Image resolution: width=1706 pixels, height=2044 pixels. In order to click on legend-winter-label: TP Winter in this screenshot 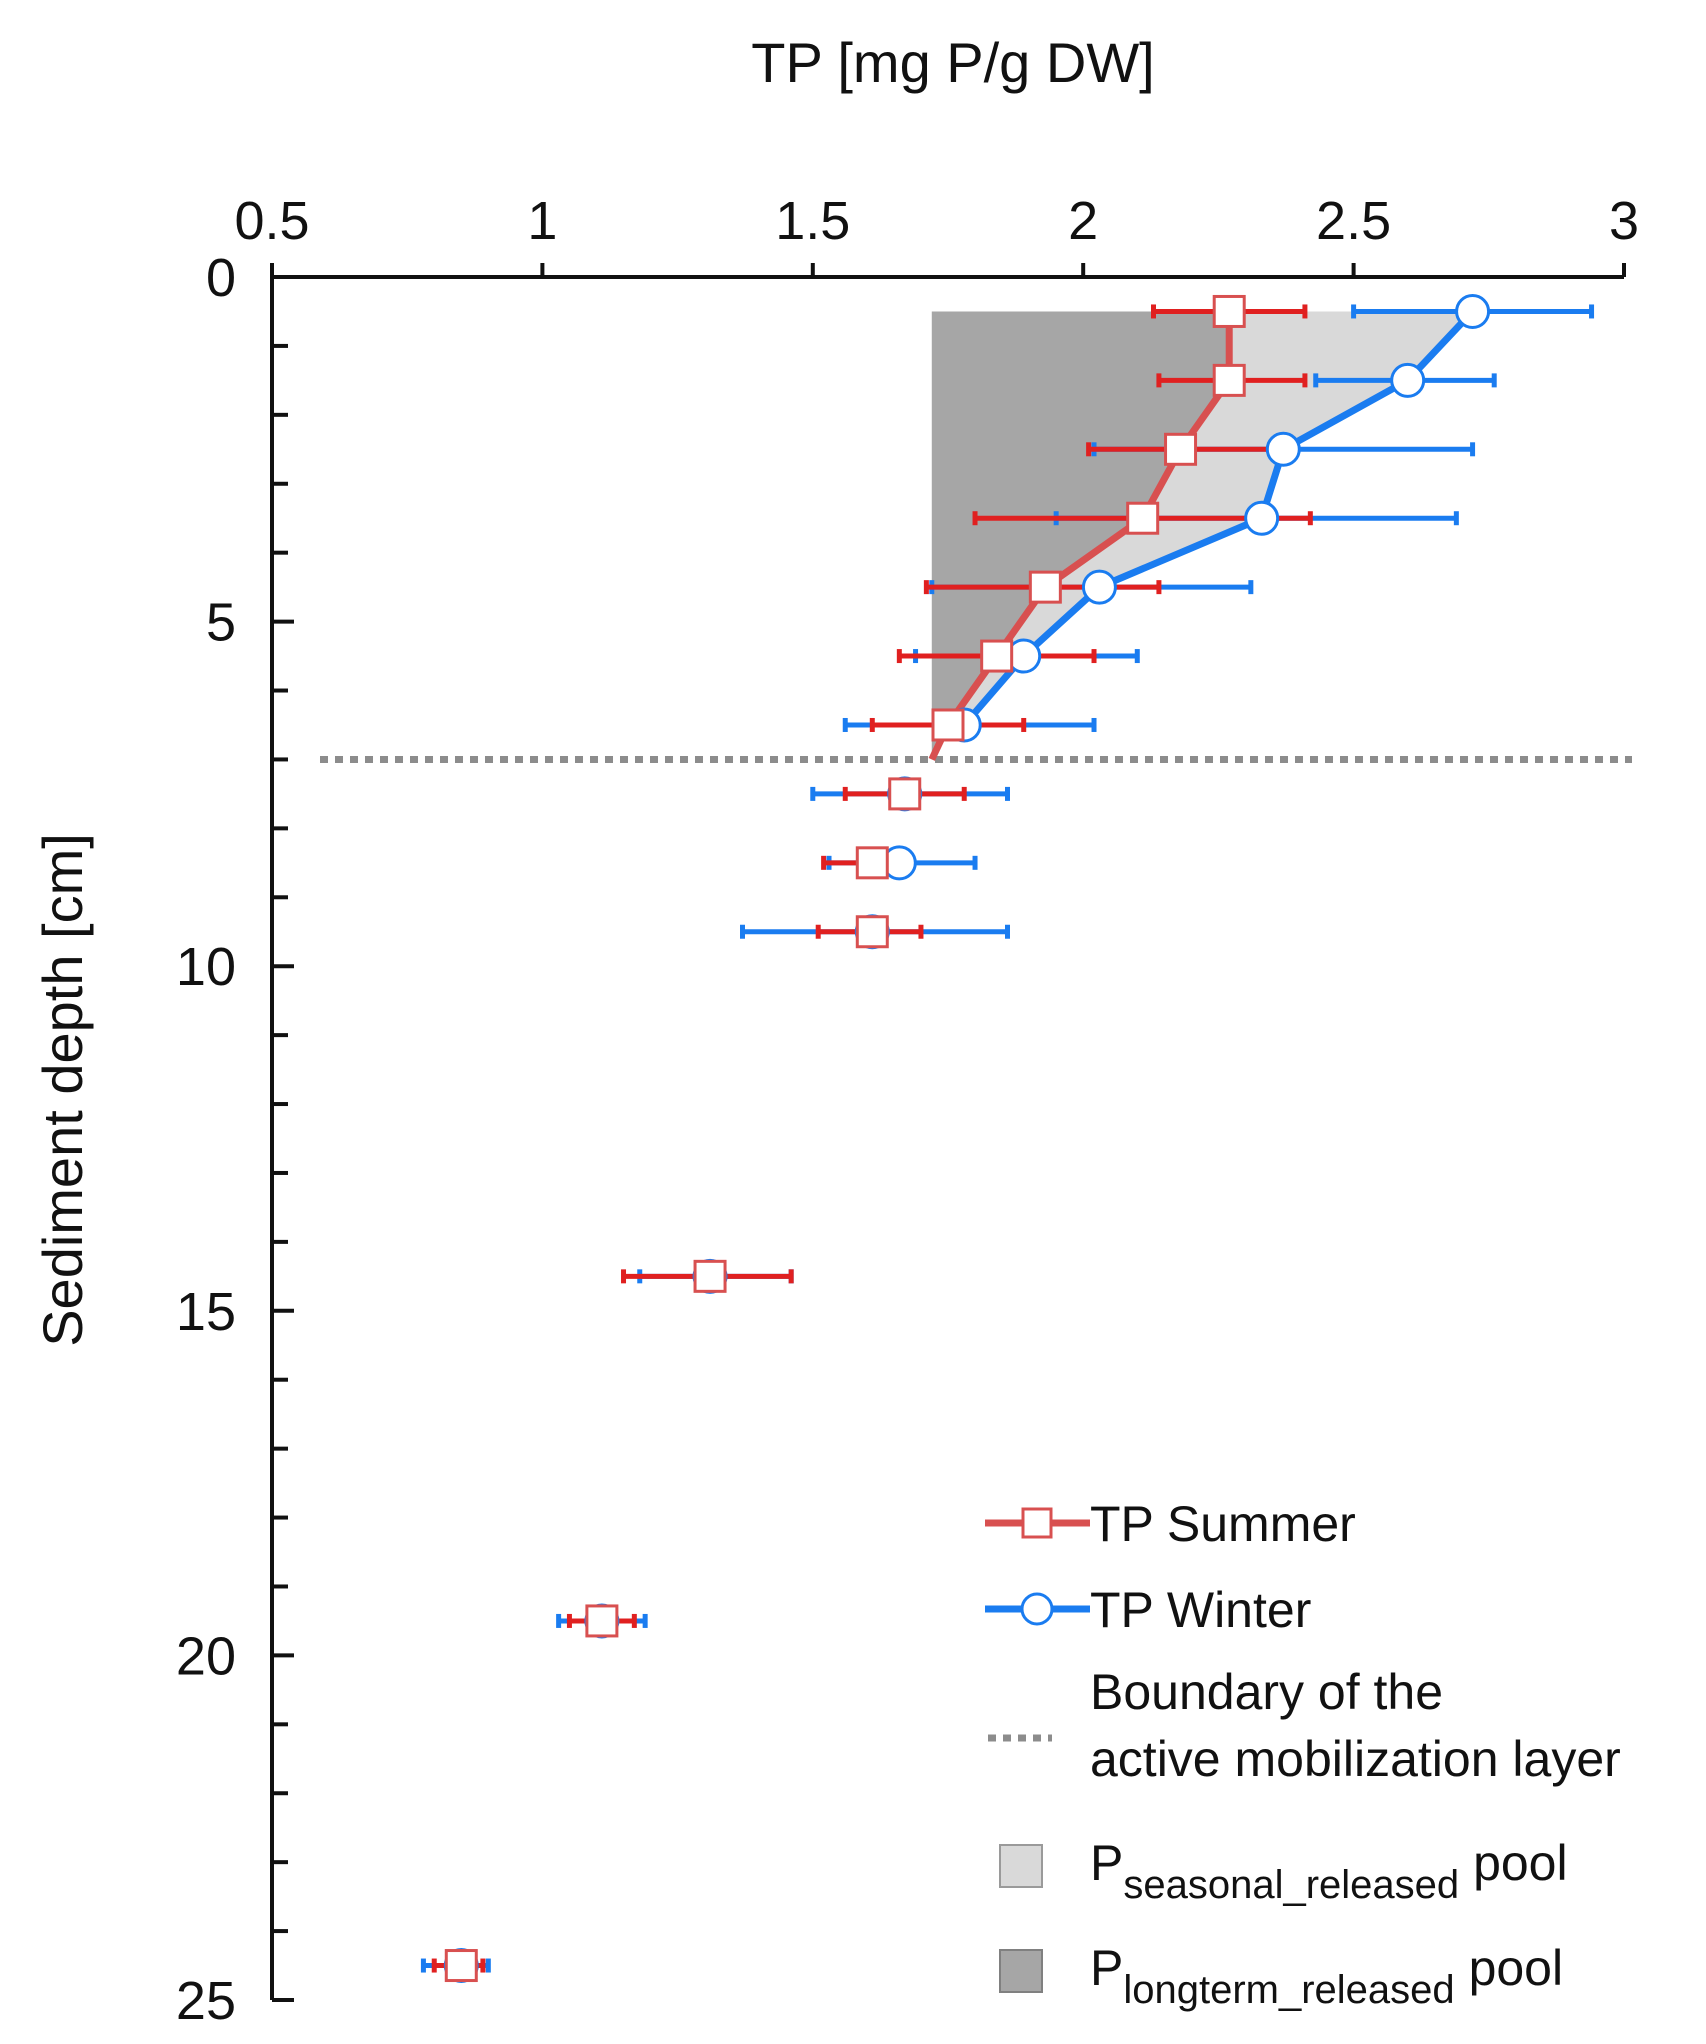, I will do `click(1200, 1610)`.